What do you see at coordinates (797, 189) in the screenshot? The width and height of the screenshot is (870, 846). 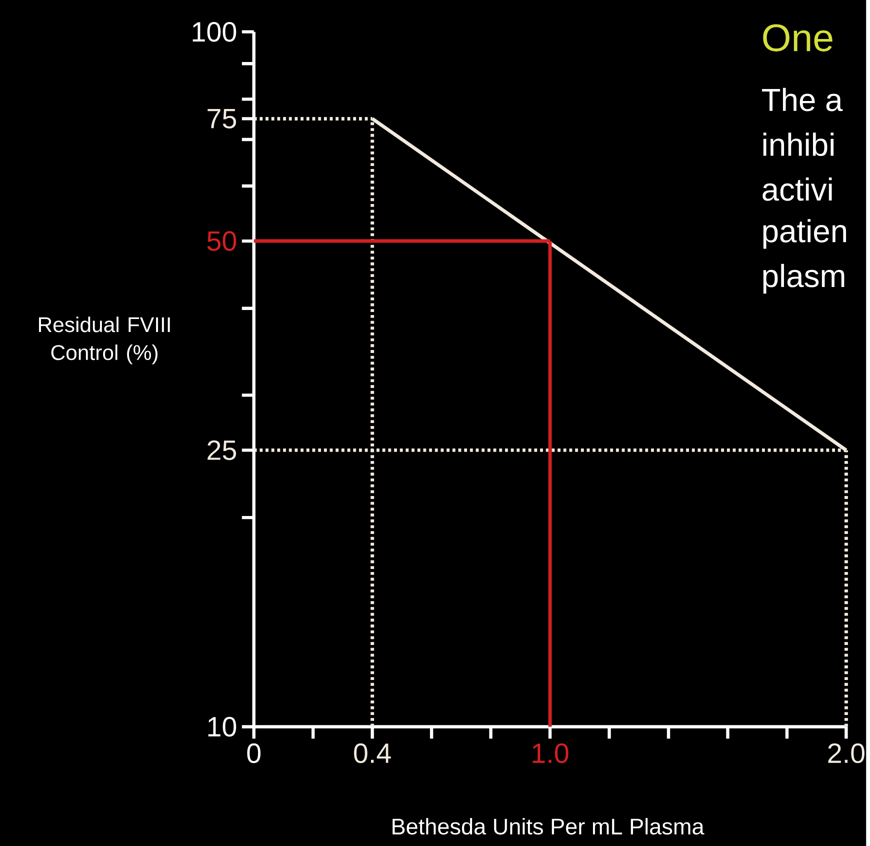 I see `annotation: activi` at bounding box center [797, 189].